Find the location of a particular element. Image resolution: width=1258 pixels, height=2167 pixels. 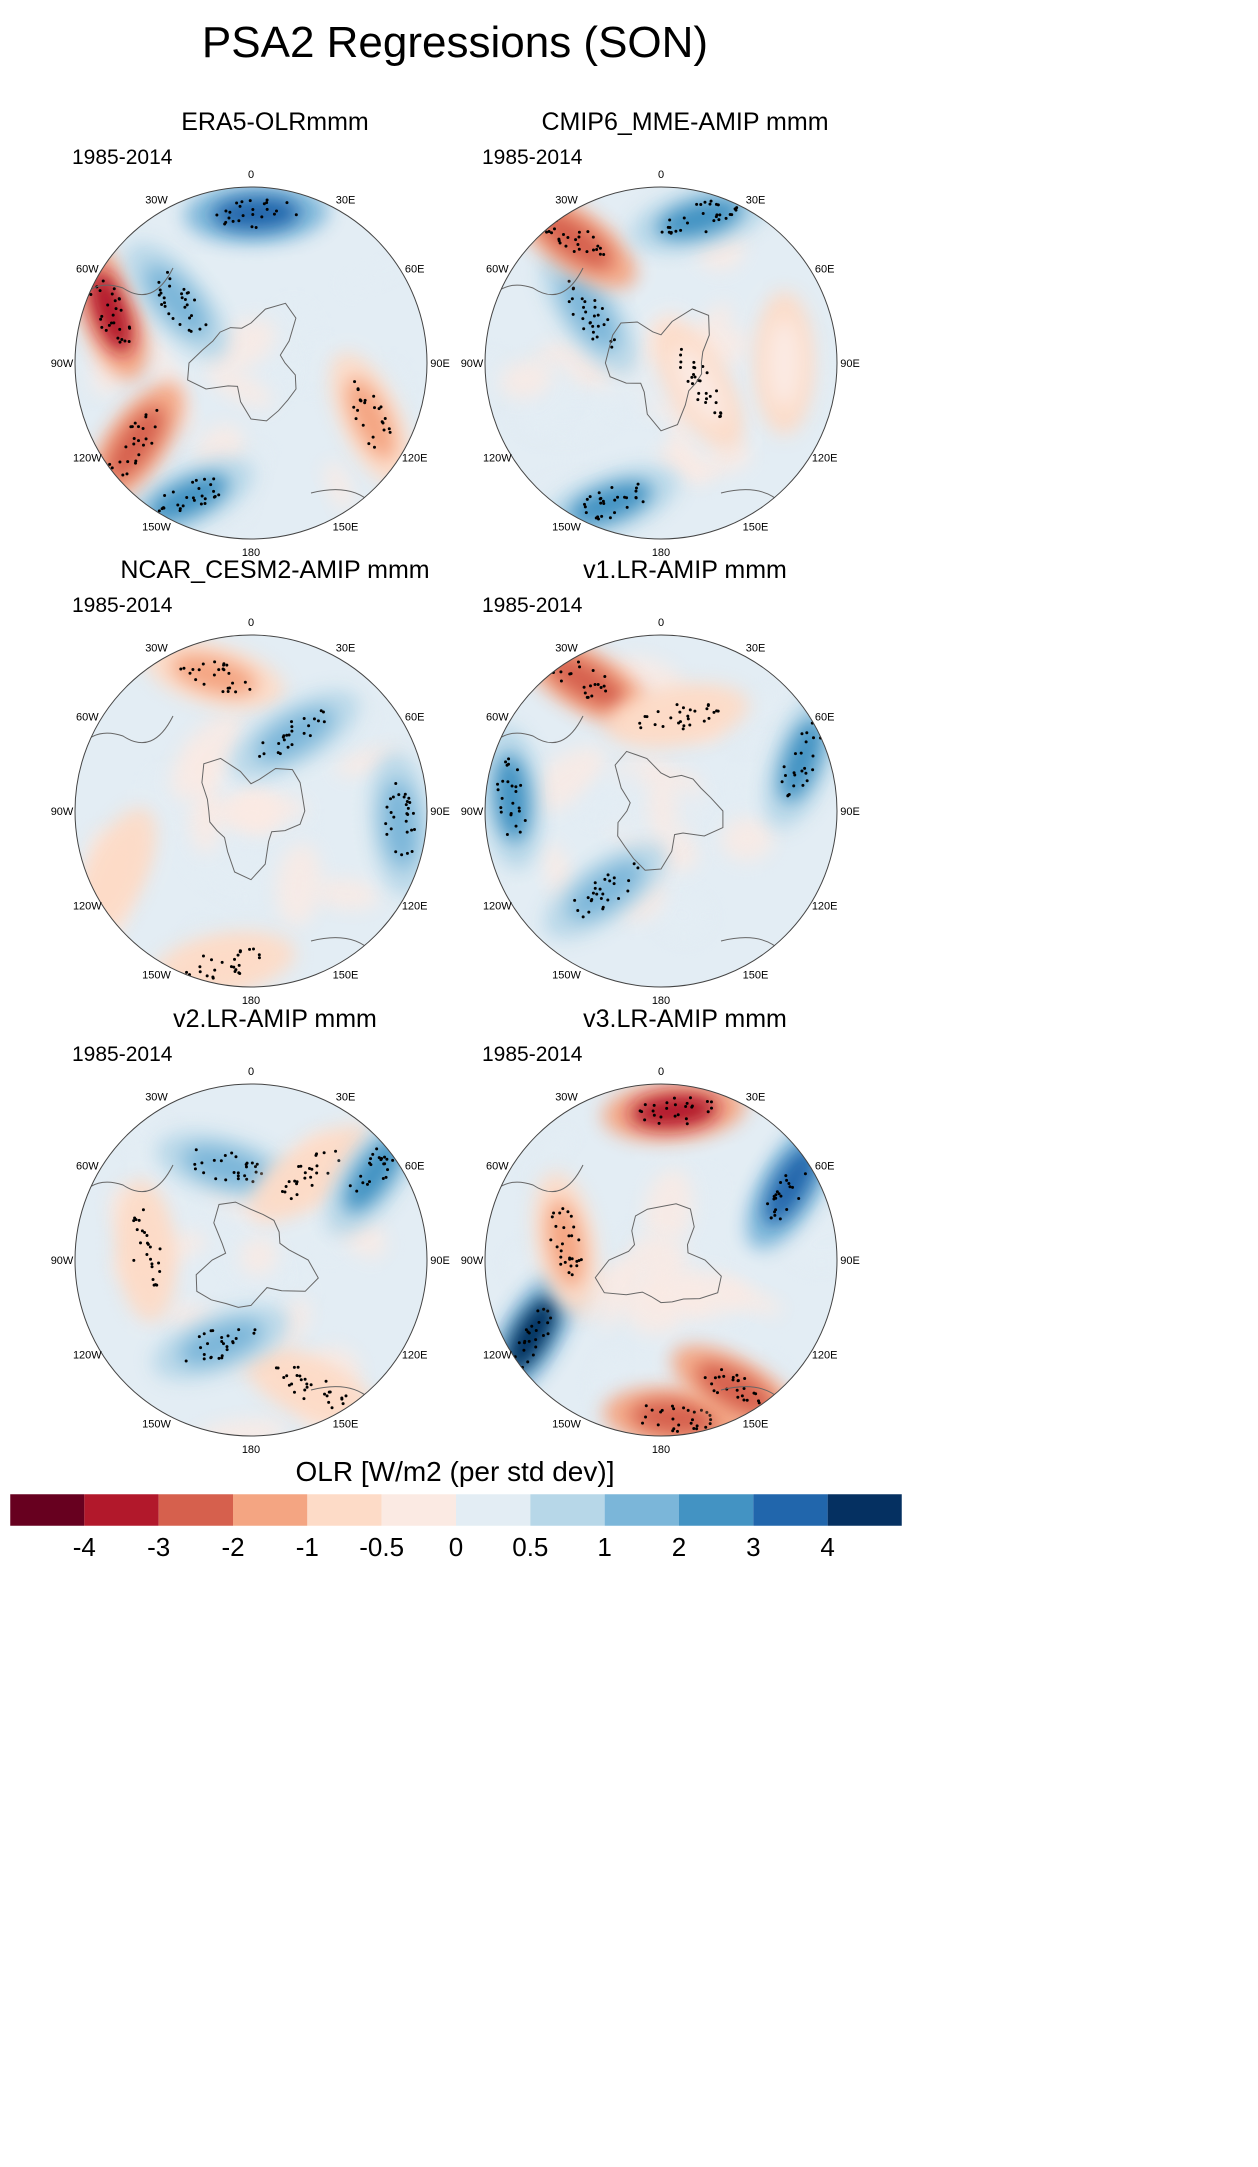

anomaly-pos-east-atlantic is located at coordinates (735, 1390).